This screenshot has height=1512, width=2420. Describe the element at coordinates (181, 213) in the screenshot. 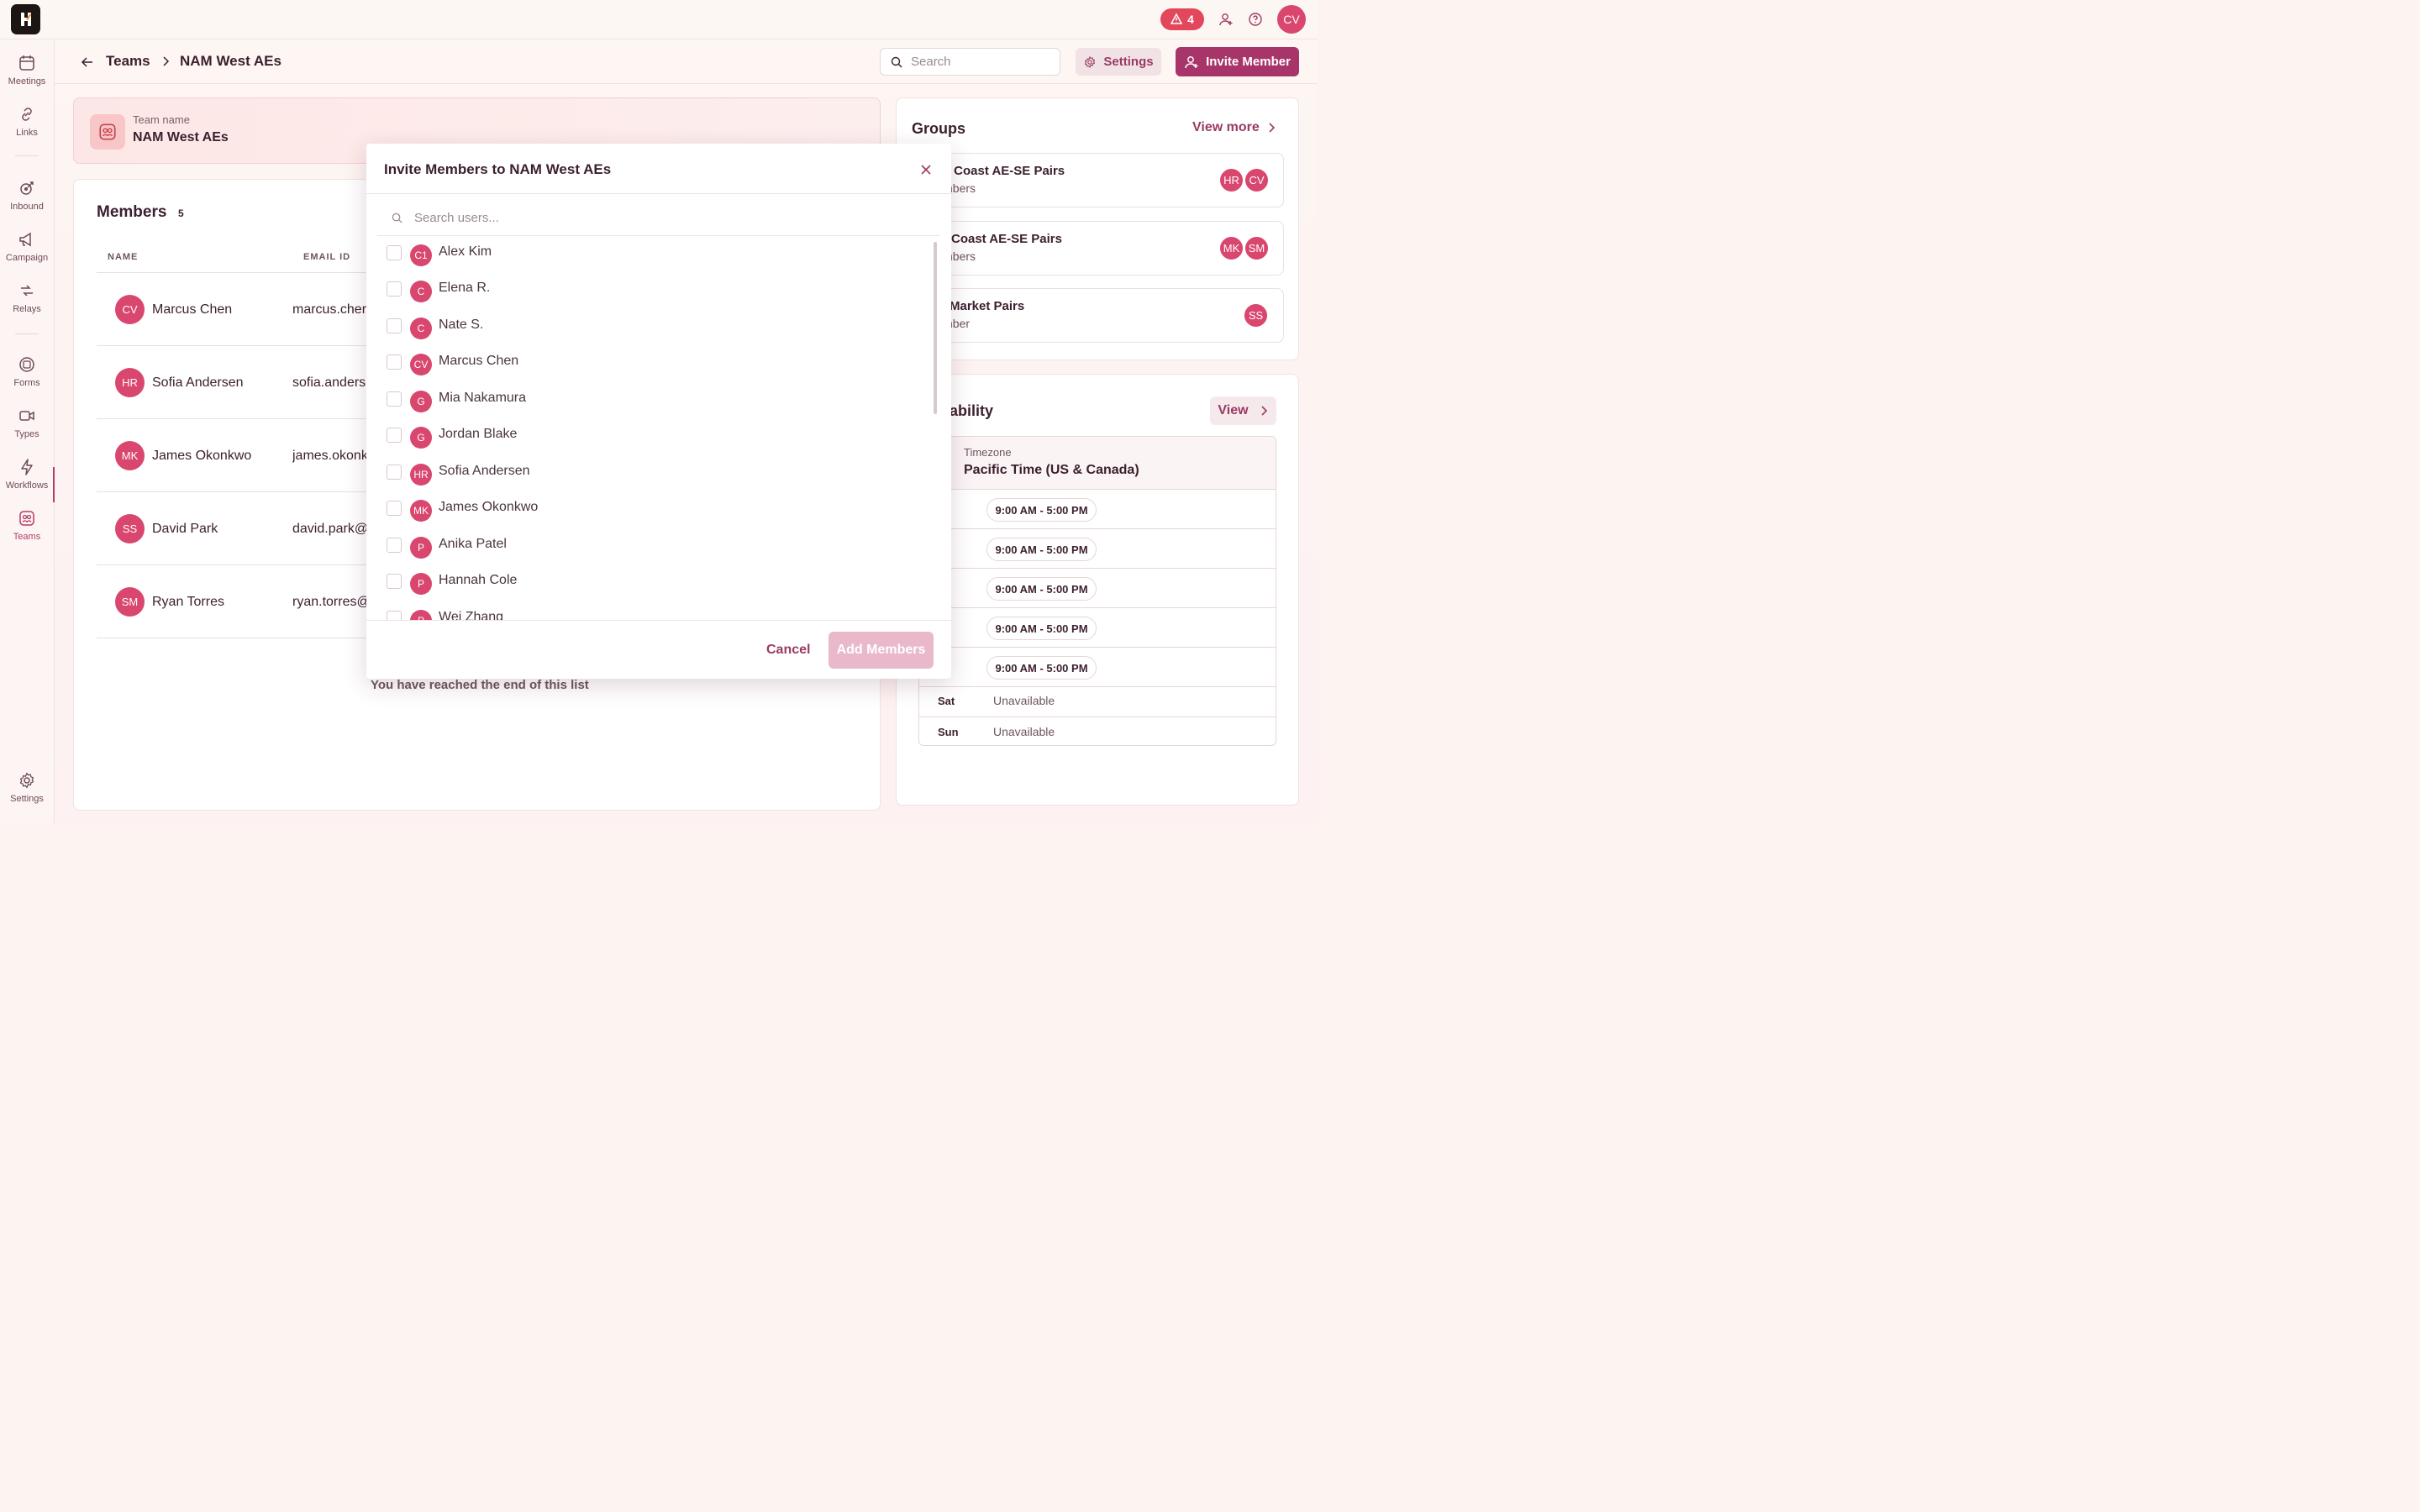

I see `members-count: 5` at that location.